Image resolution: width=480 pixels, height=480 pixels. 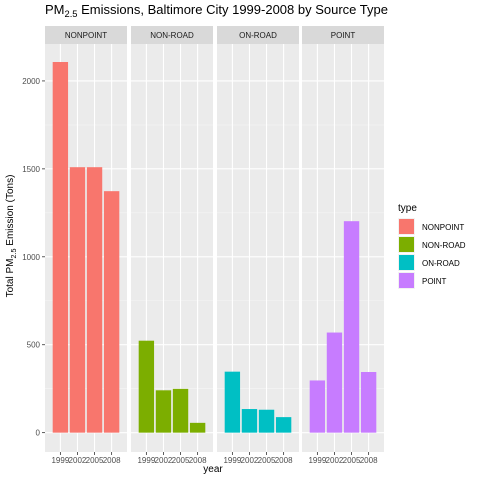 What do you see at coordinates (94, 300) in the screenshot?
I see `bar-nonpoint-2005` at bounding box center [94, 300].